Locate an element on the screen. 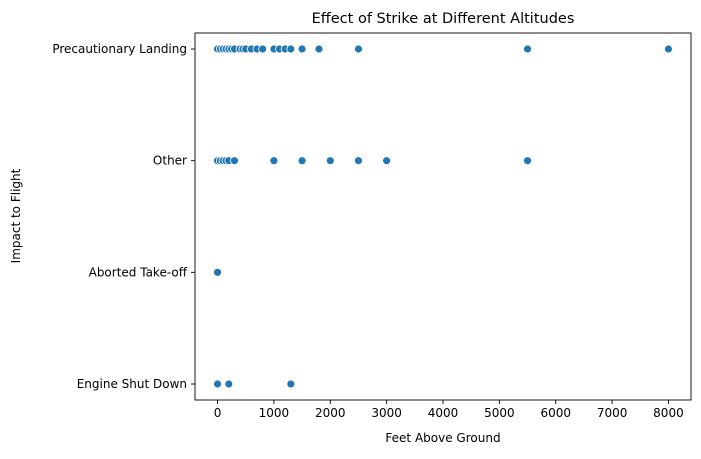 The image size is (701, 459). x-tick-label: 4000 is located at coordinates (443, 413).